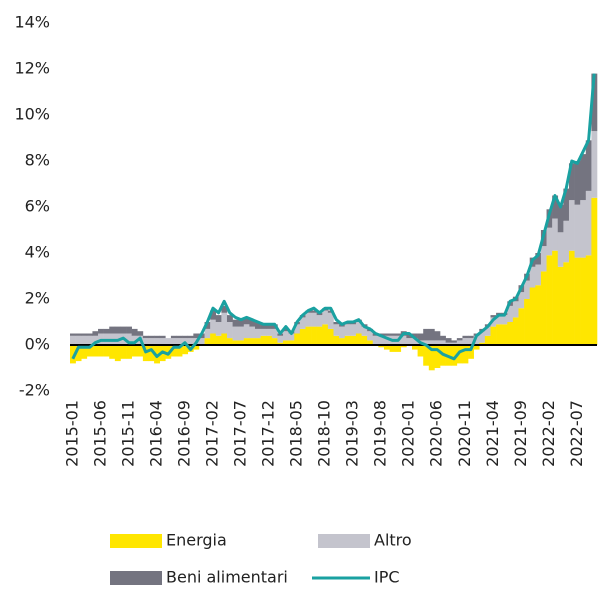 The width and height of the screenshot is (598, 589). Describe the element at coordinates (37, 252) in the screenshot. I see `y-tick-label: 4%` at that location.